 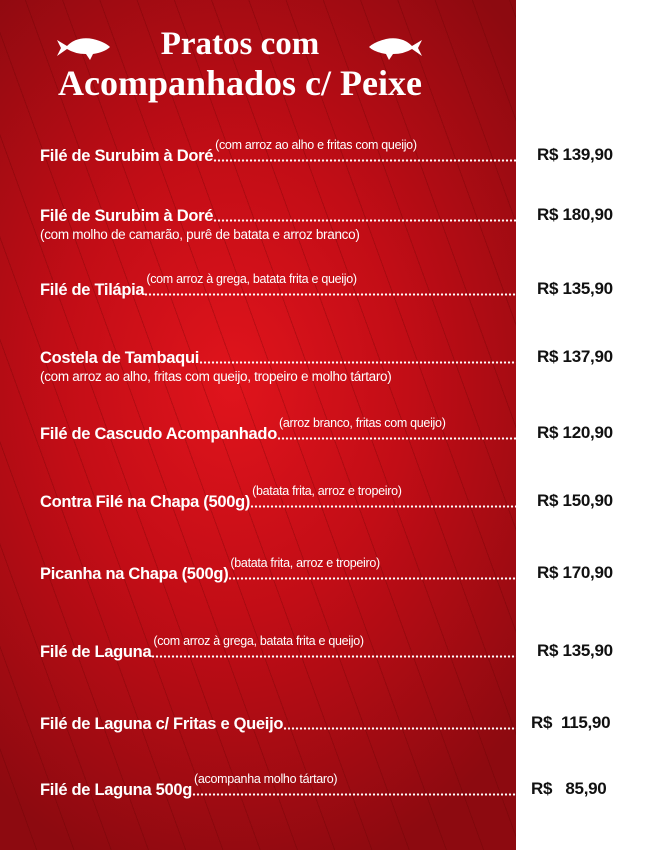 What do you see at coordinates (354, 784) in the screenshot?
I see `dotted-leader: (acompanha molho tártaro)` at bounding box center [354, 784].